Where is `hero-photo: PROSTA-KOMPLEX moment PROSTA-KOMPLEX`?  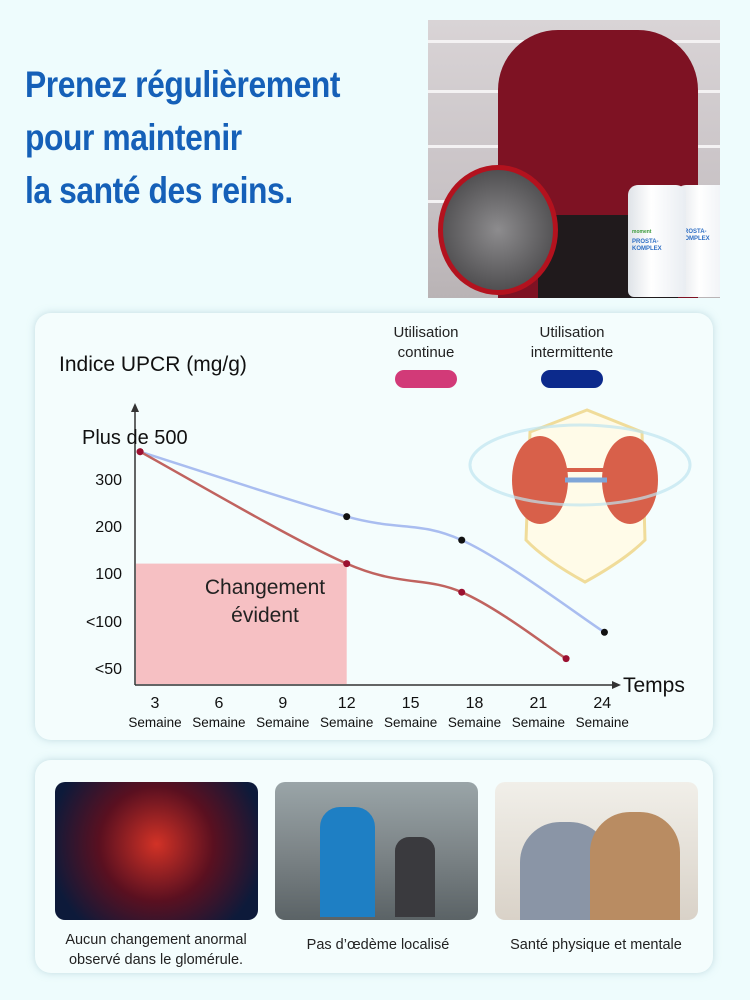 hero-photo: PROSTA-KOMPLEX moment PROSTA-KOMPLEX is located at coordinates (574, 159).